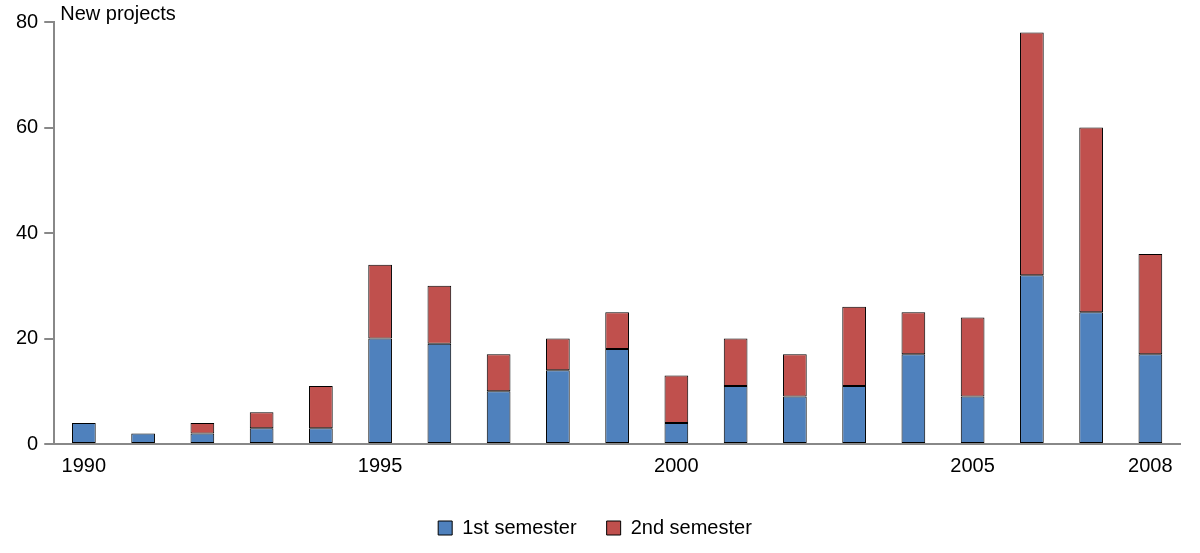 The width and height of the screenshot is (1200, 553). What do you see at coordinates (33, 442) in the screenshot?
I see `y-tick-label: 0` at bounding box center [33, 442].